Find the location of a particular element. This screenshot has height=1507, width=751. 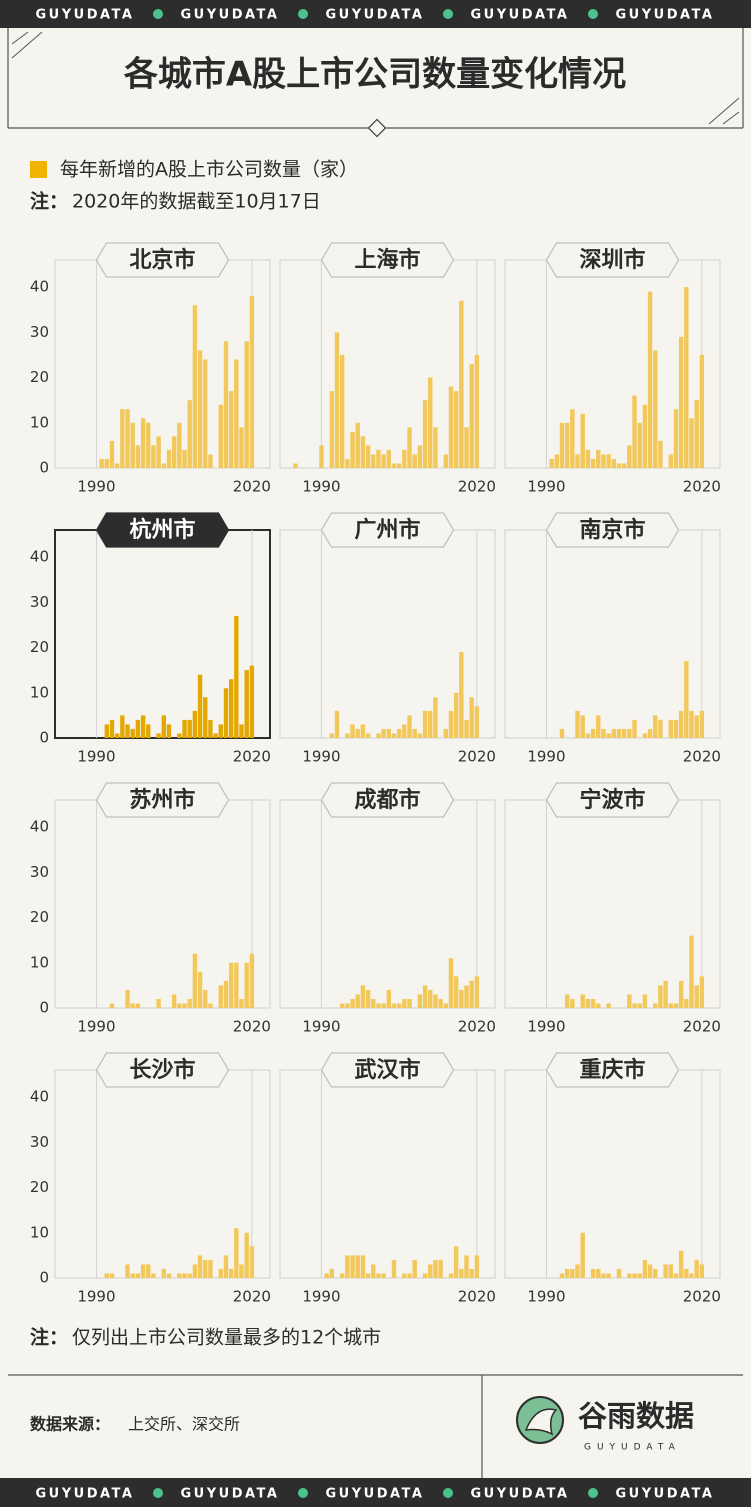

source: 上交所、深交所 is located at coordinates (184, 1424).